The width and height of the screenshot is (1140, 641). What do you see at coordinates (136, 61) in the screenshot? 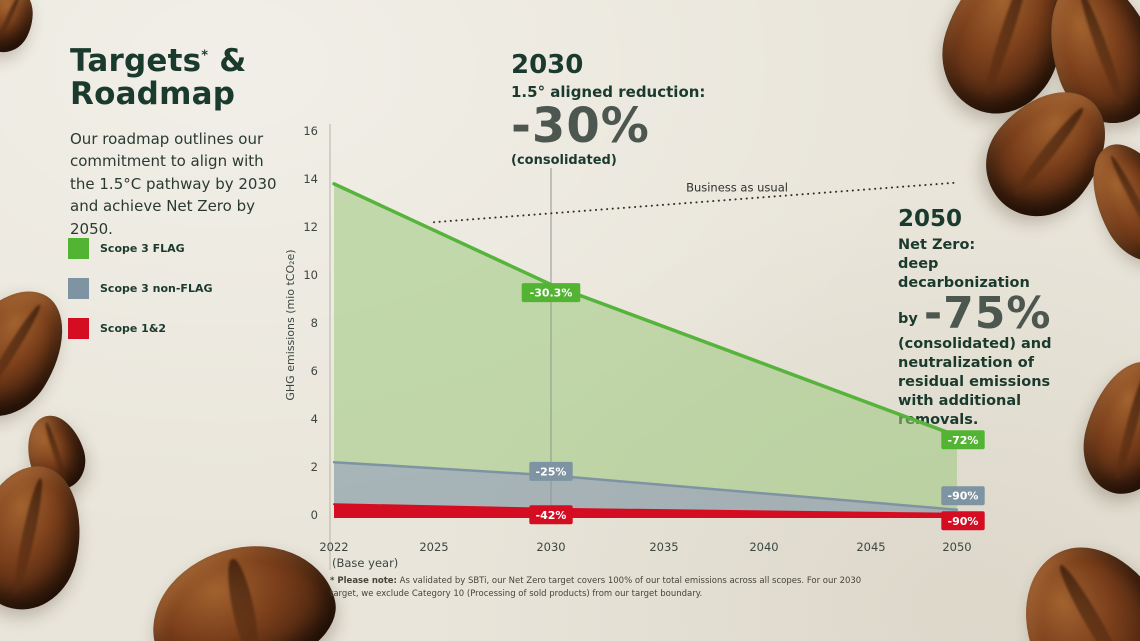
I see `title-word: Targets` at bounding box center [136, 61].